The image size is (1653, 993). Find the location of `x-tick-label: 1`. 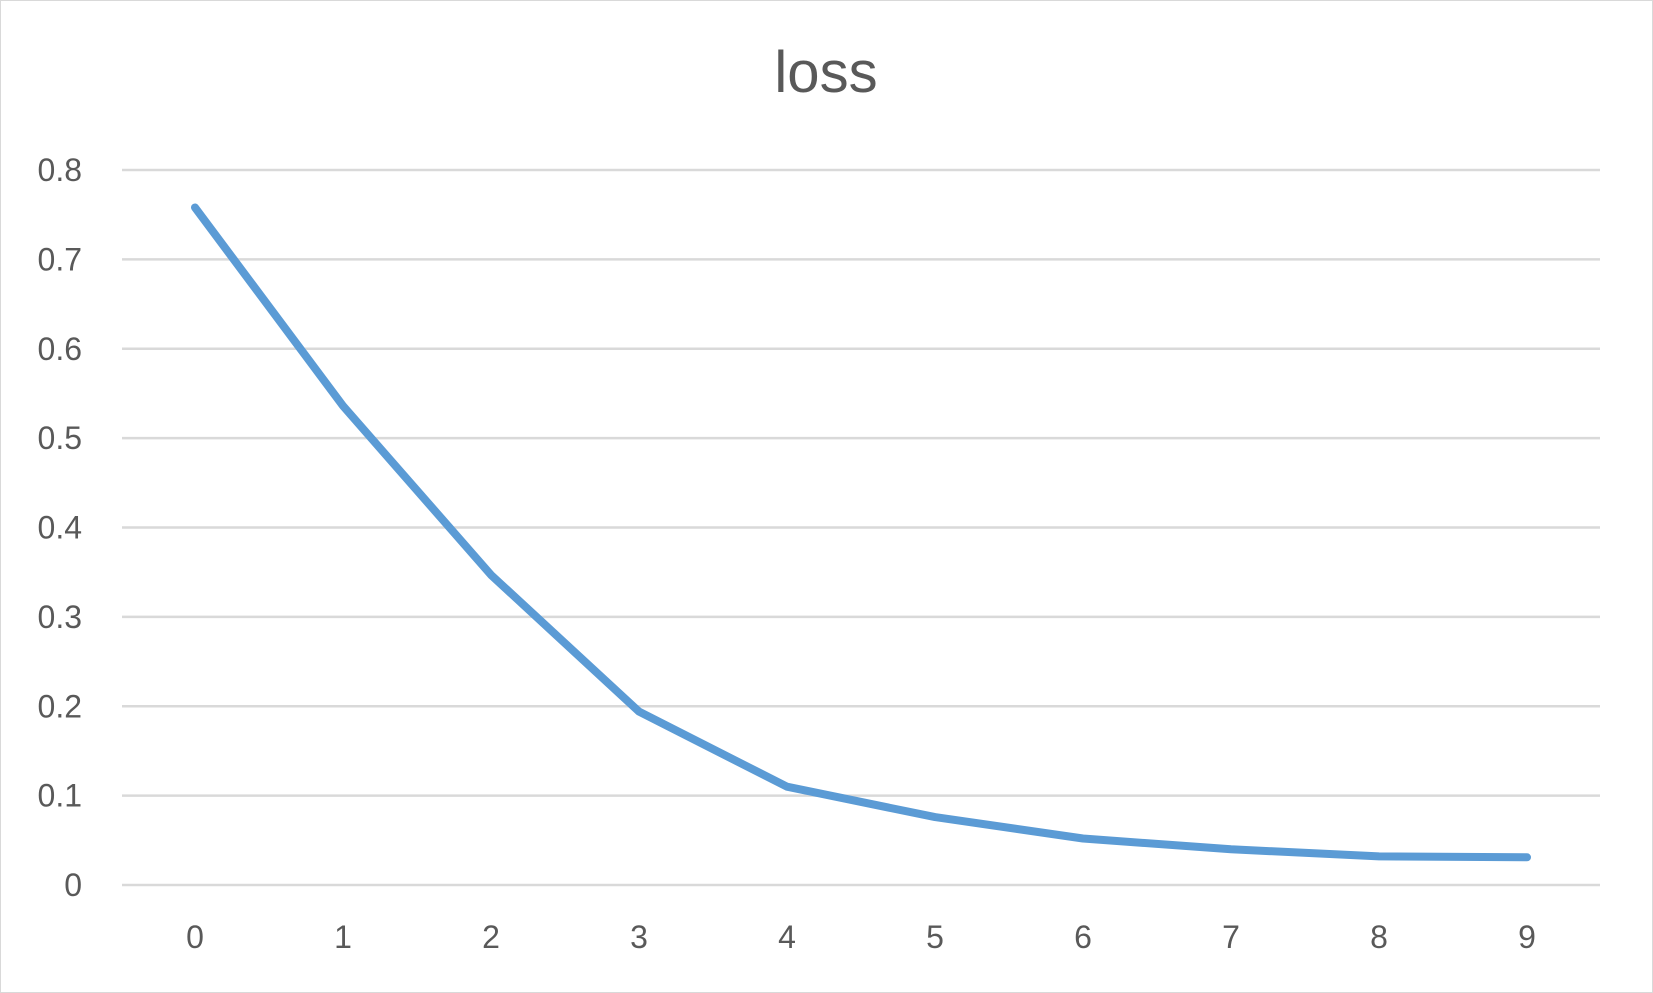

x-tick-label: 1 is located at coordinates (343, 937).